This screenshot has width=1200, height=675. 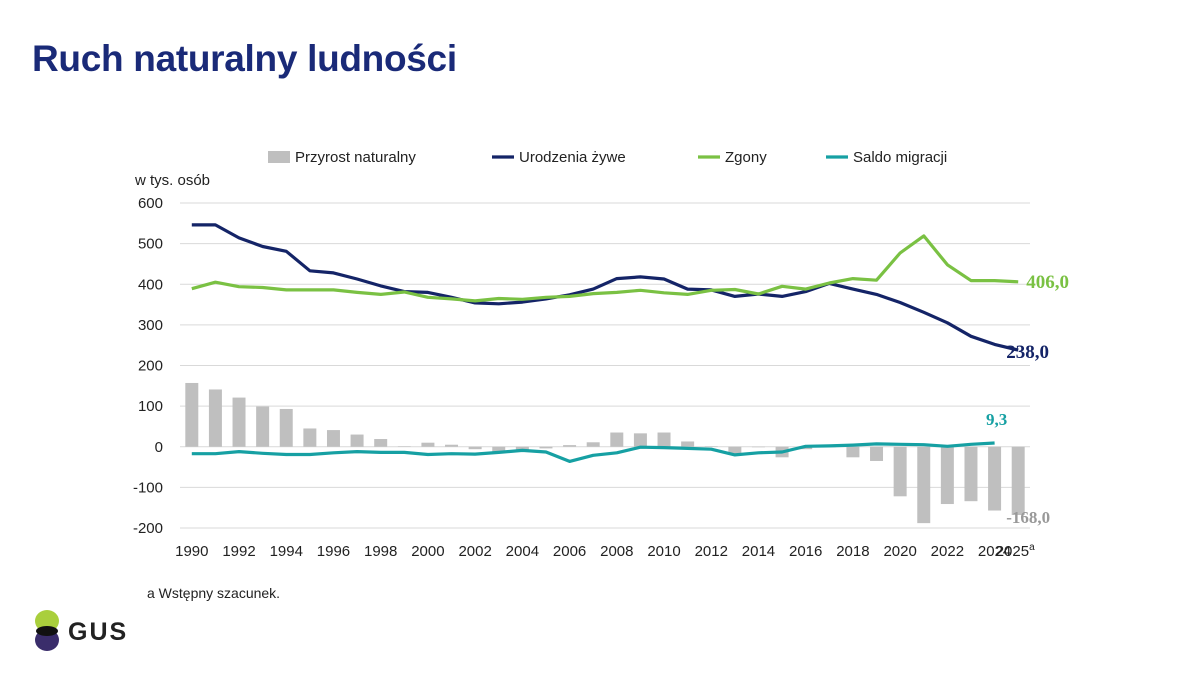 What do you see at coordinates (805, 551) in the screenshot?
I see `x-tick-label: 2016` at bounding box center [805, 551].